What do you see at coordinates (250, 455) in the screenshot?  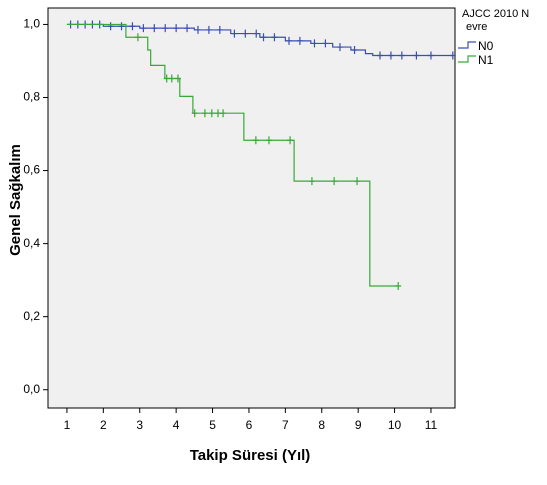 I see `x-axis-title: Takip Süresi (Yıl)` at bounding box center [250, 455].